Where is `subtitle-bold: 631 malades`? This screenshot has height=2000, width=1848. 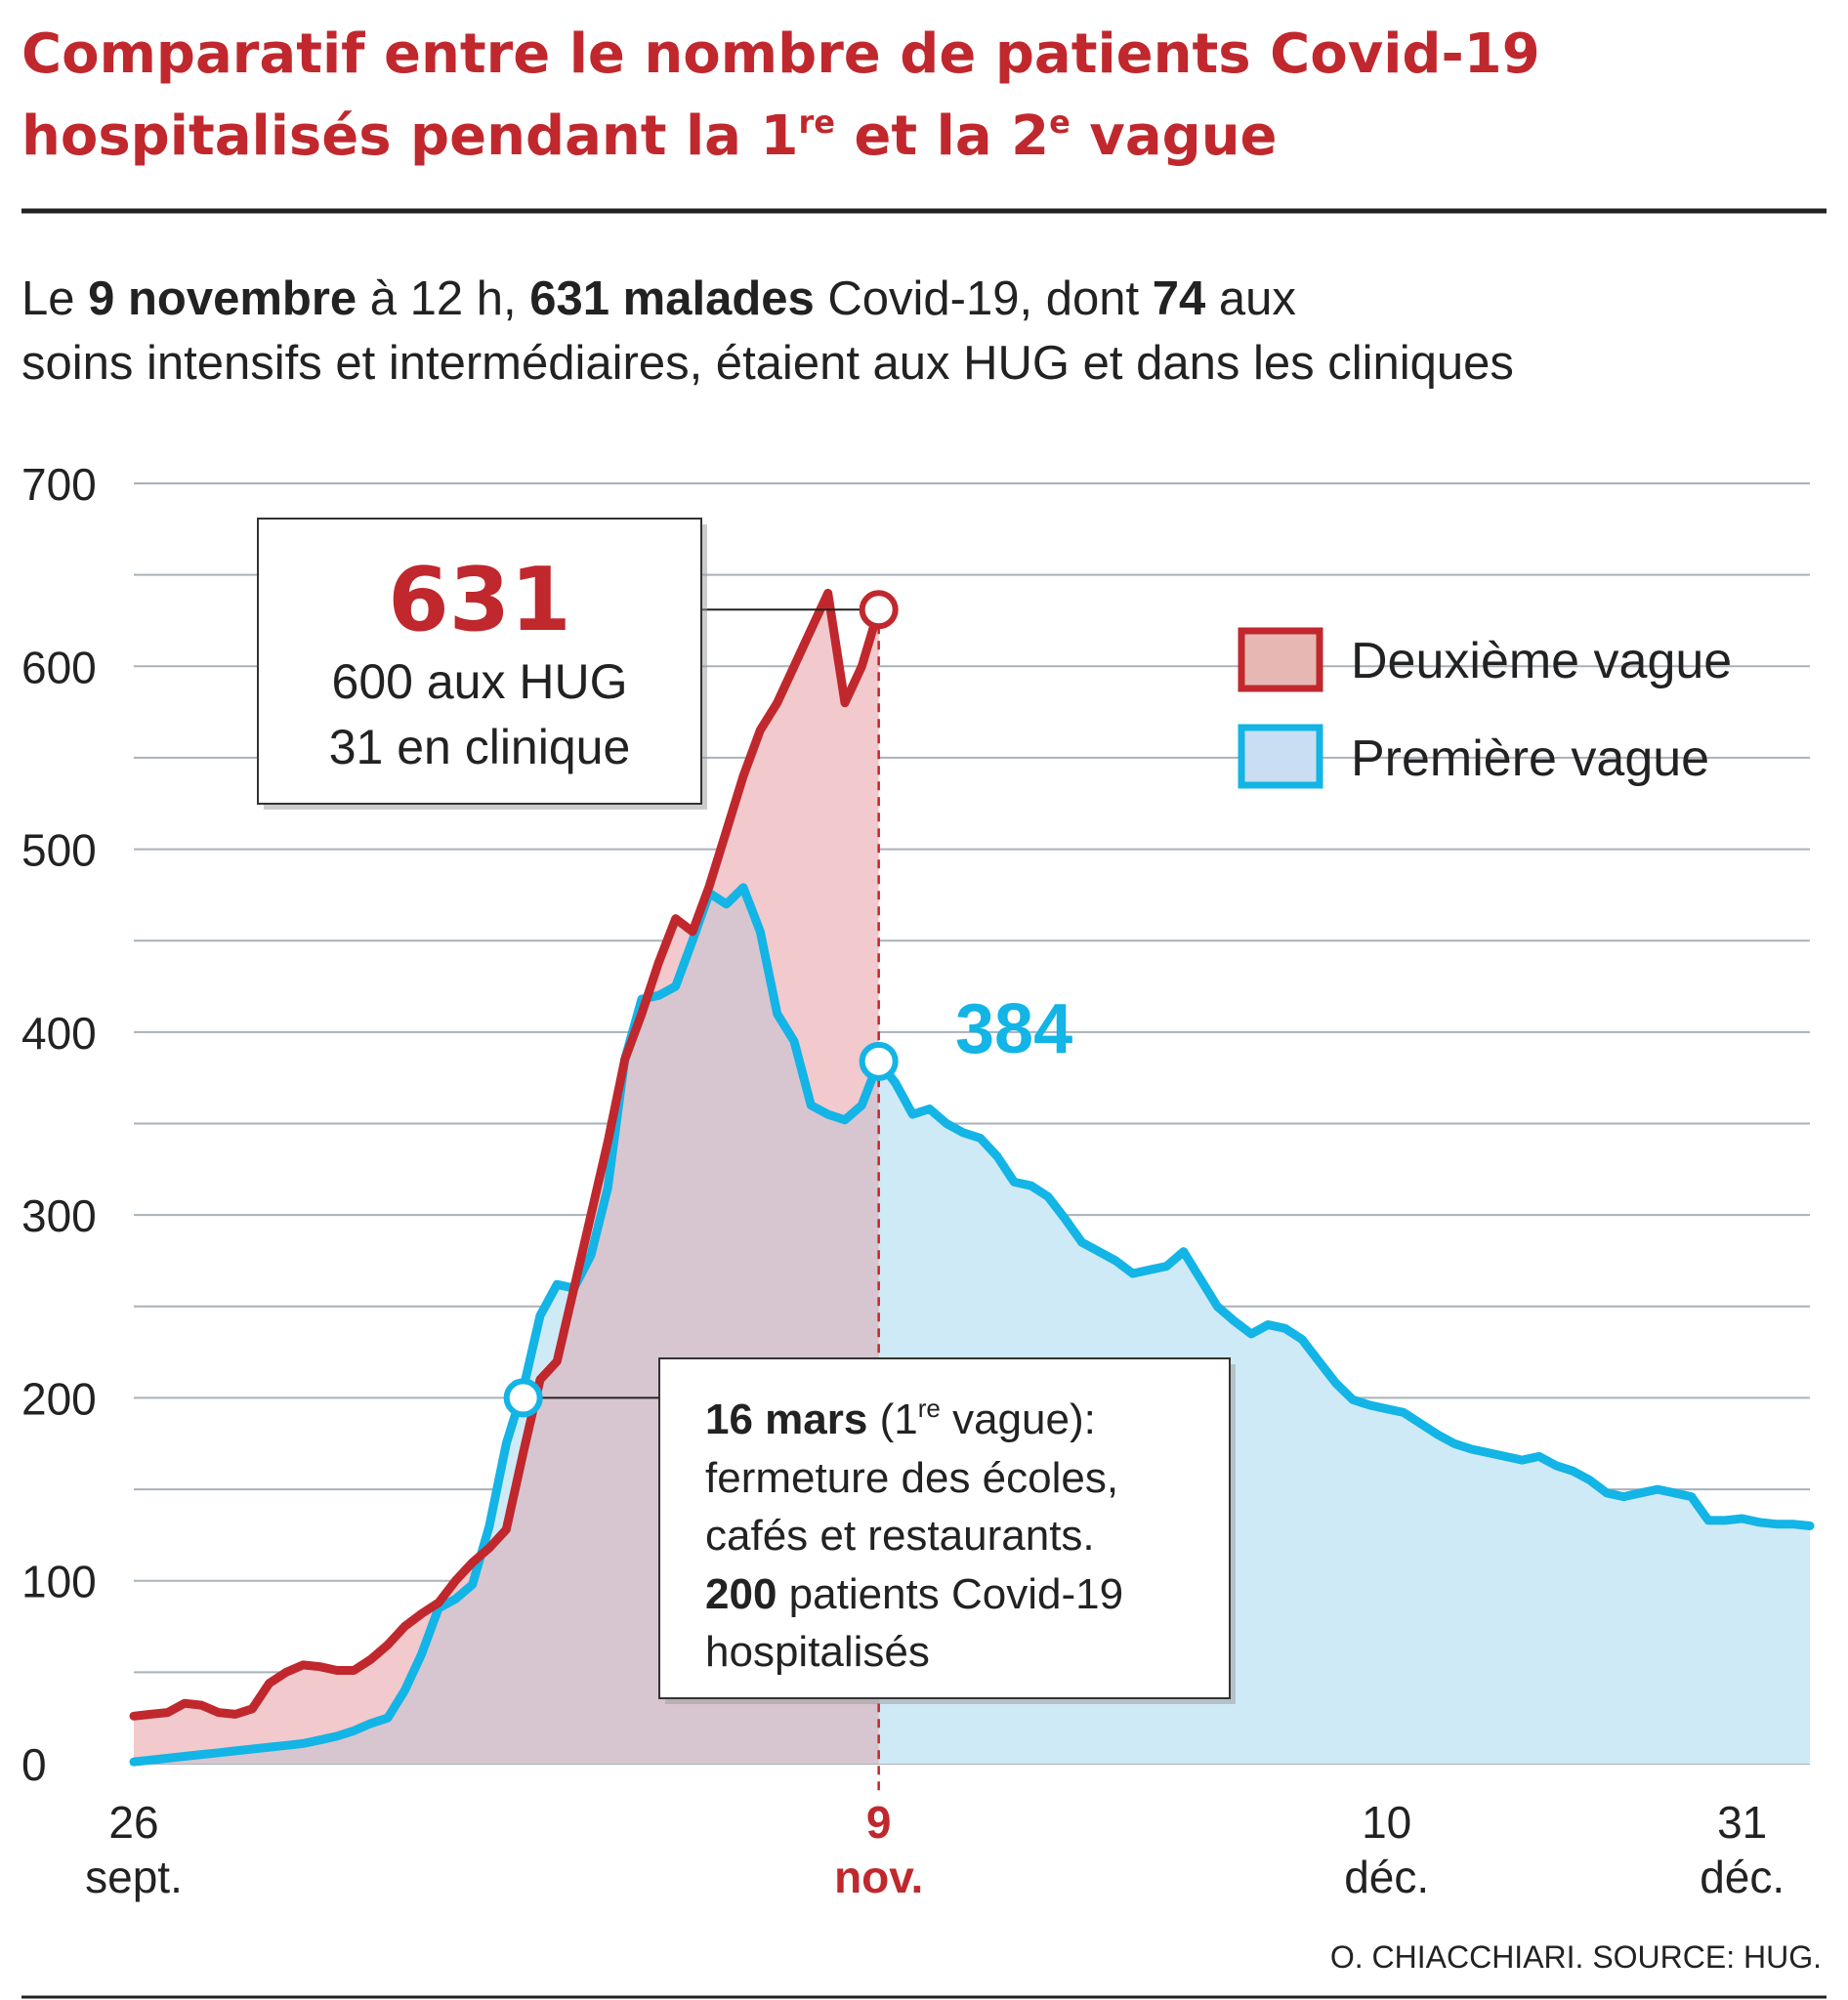 subtitle-bold: 631 malades is located at coordinates (672, 298).